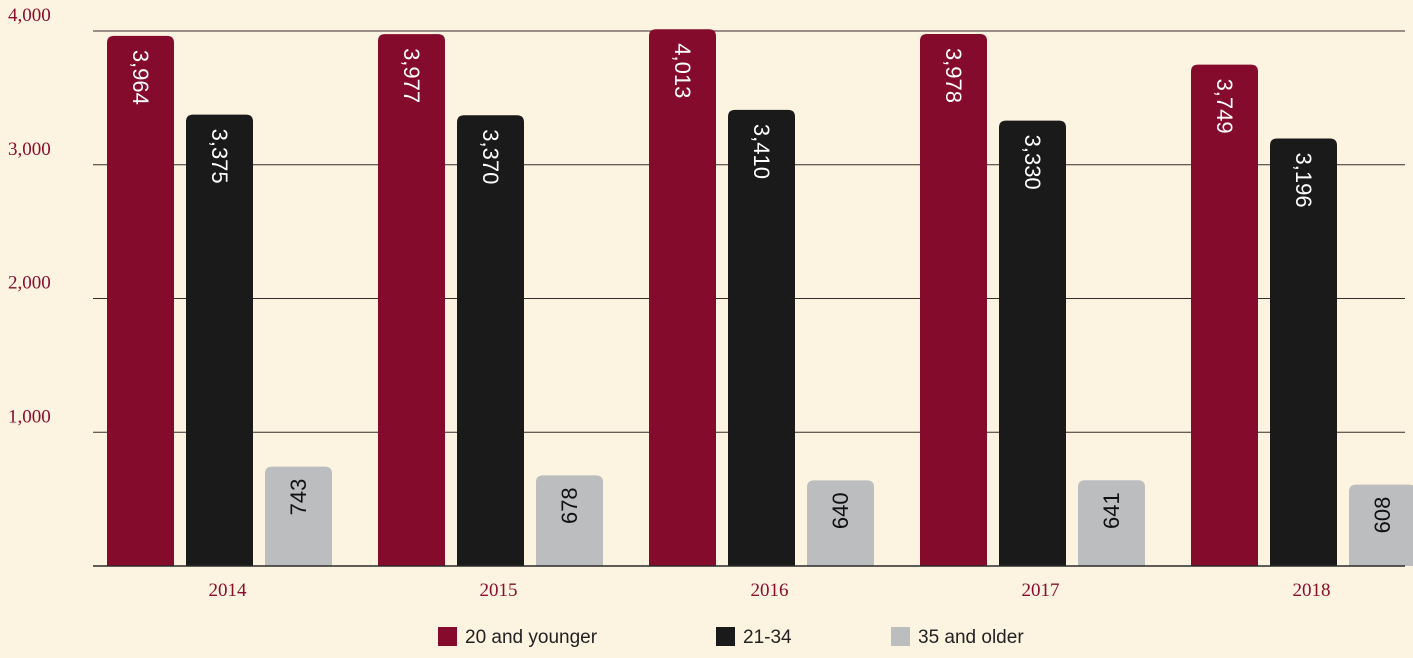 Image resolution: width=1413 pixels, height=658 pixels. I want to click on bar-value-label: 641, so click(1111, 510).